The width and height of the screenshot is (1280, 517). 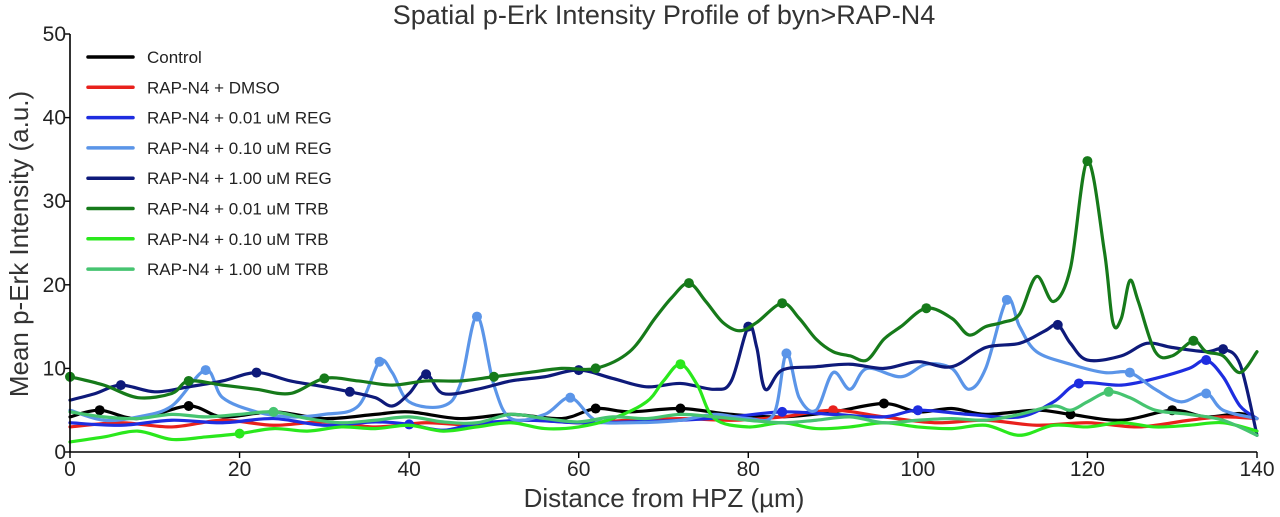 What do you see at coordinates (56, 243) in the screenshot?
I see `y-axis-ticks: 0 10 20 30 40 50` at bounding box center [56, 243].